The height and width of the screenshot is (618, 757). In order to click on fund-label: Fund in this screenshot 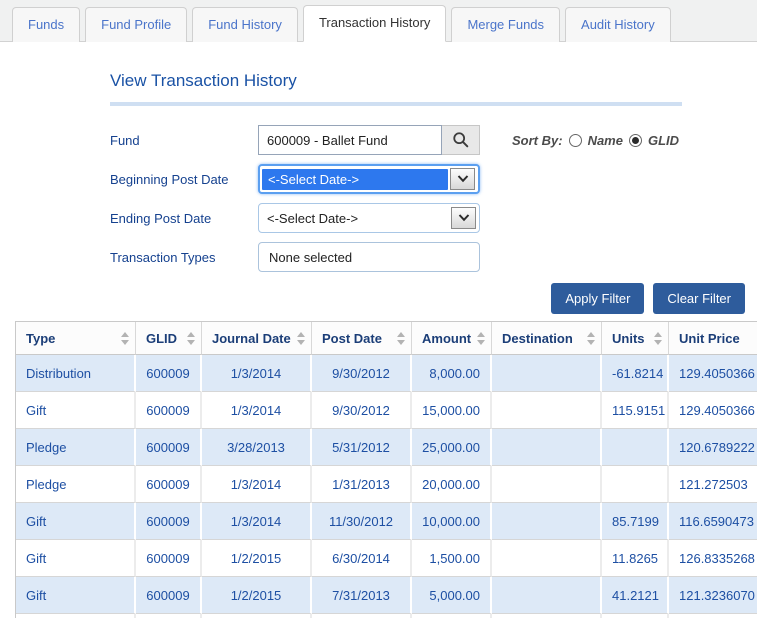, I will do `click(125, 140)`.